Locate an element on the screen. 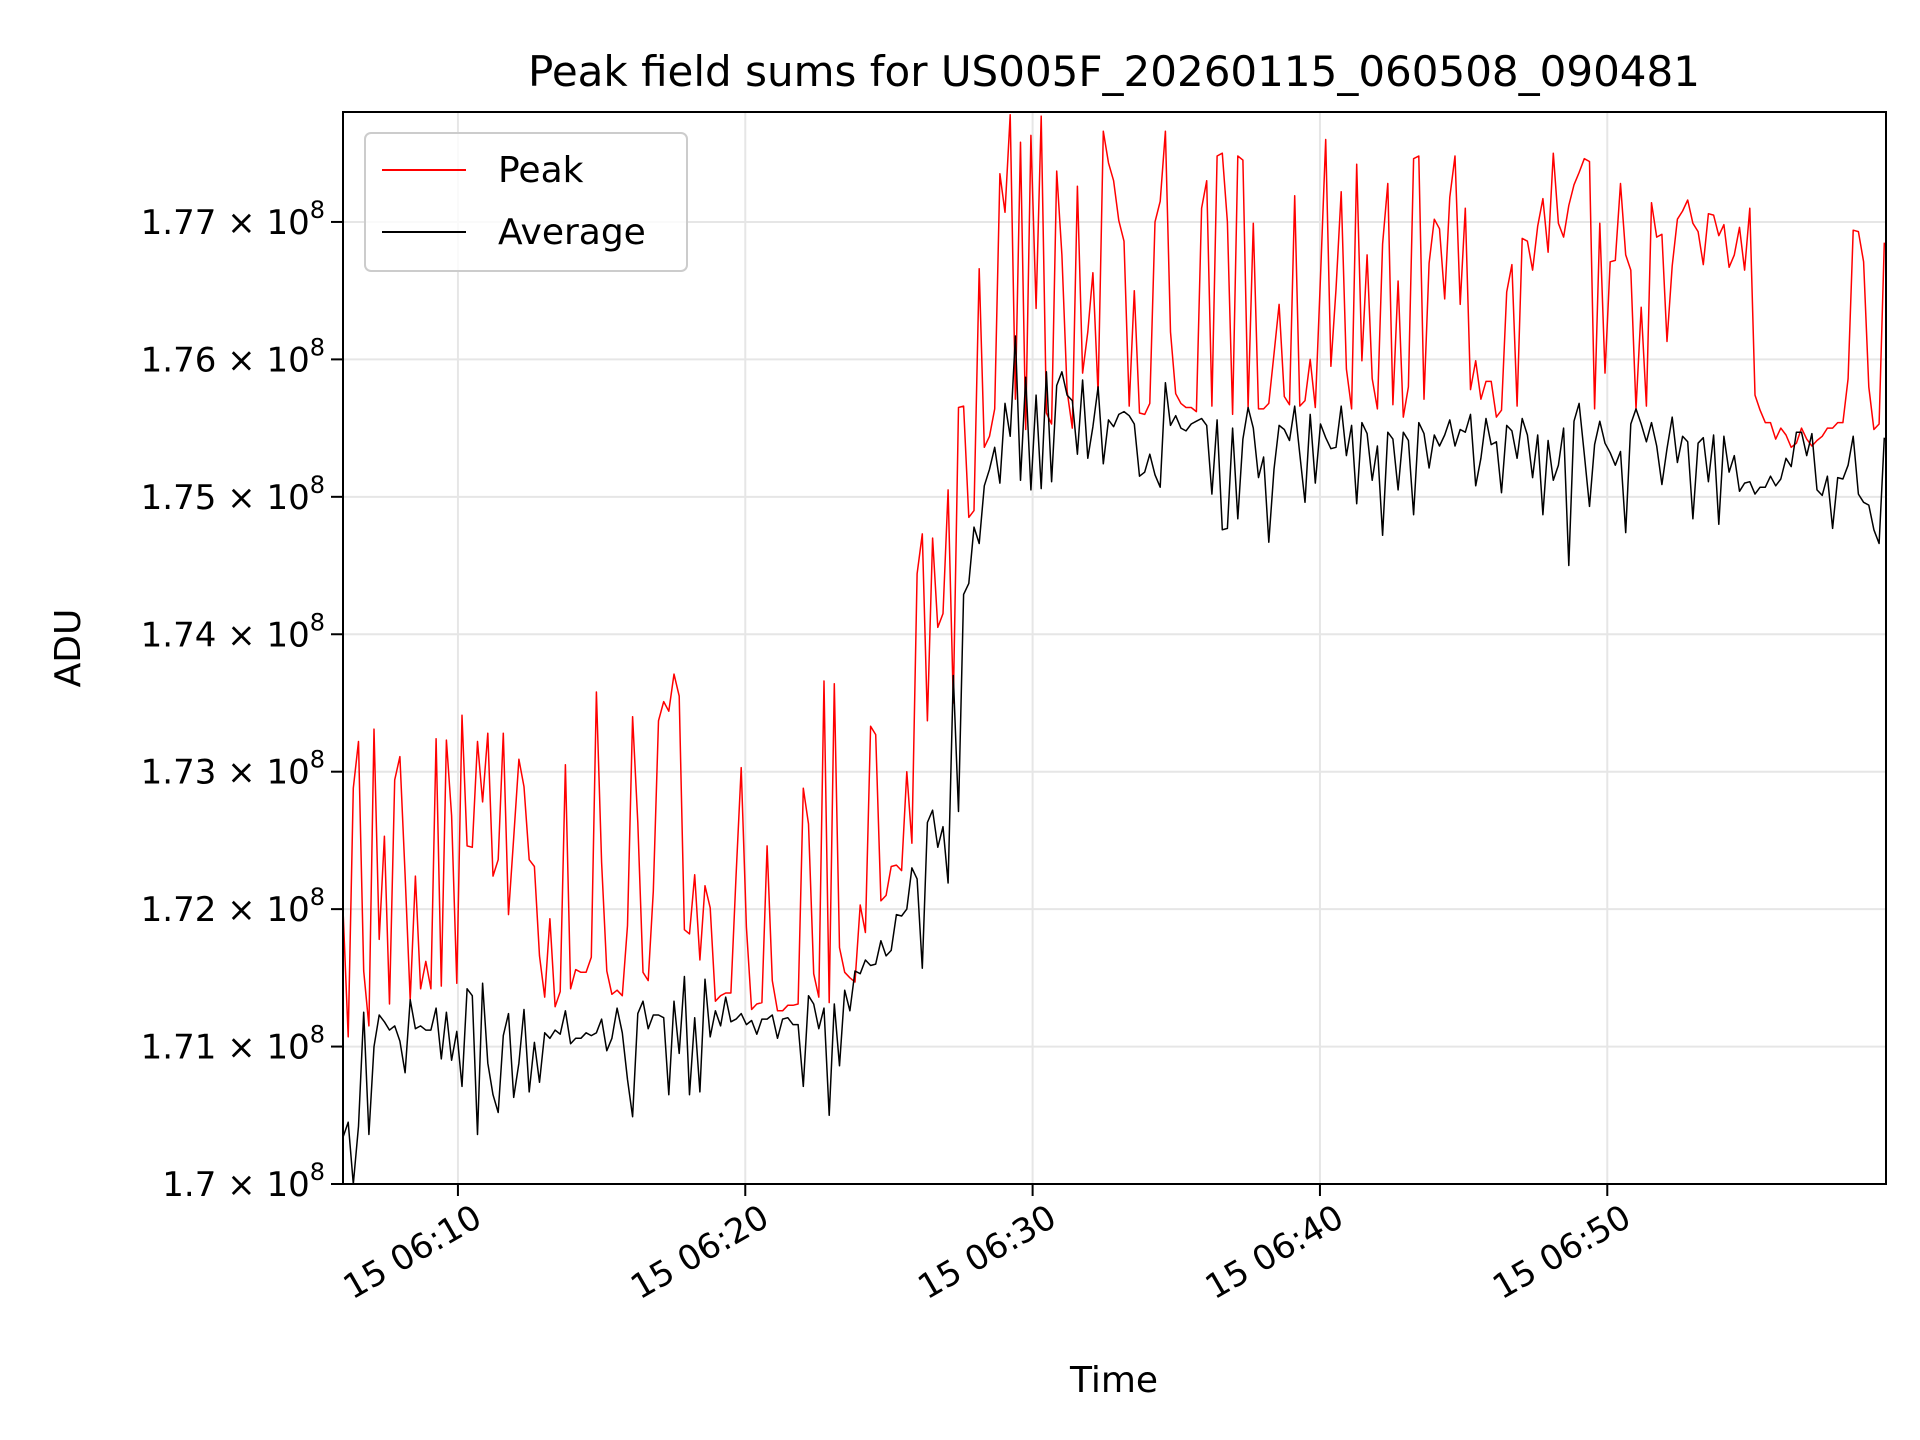  y-tick-label: 1.74 × 108 is located at coordinates (233, 631).